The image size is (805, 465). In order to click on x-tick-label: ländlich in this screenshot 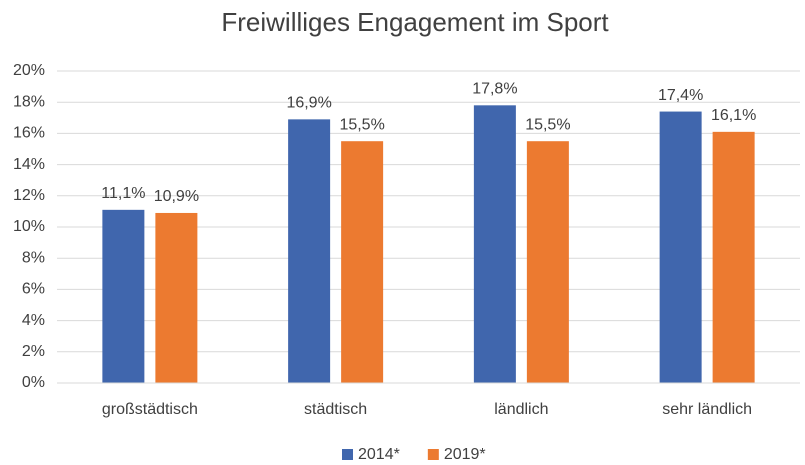, I will do `click(521, 409)`.